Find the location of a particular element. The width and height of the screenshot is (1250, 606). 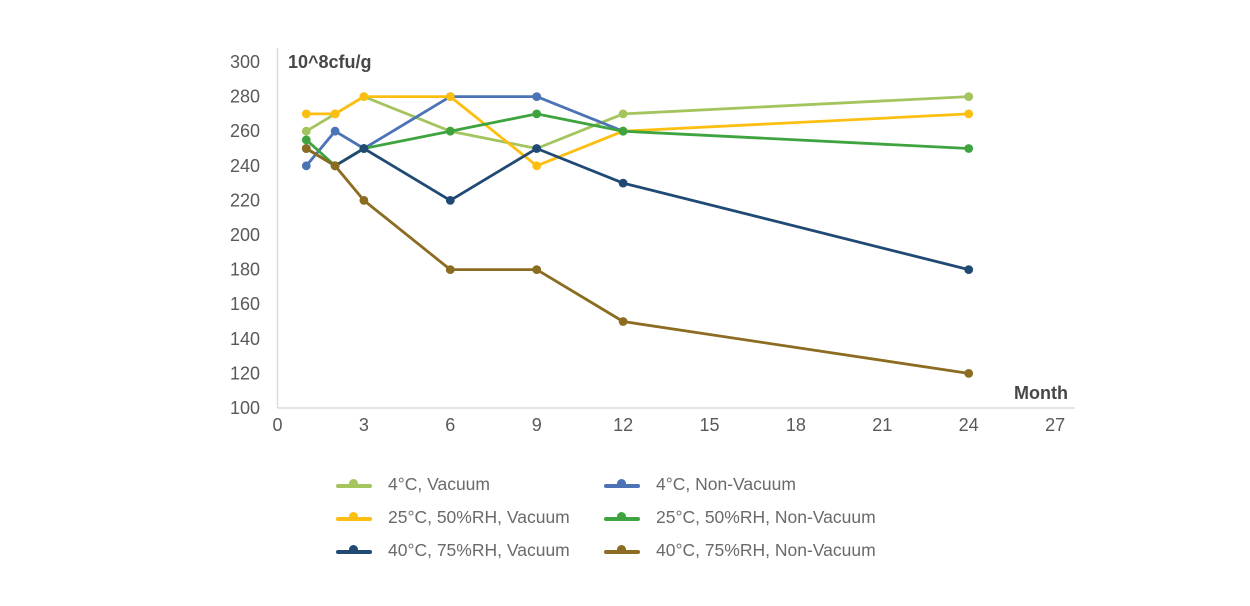

legend-label: 25°C, 50%RH, Vacuum is located at coordinates (479, 516).